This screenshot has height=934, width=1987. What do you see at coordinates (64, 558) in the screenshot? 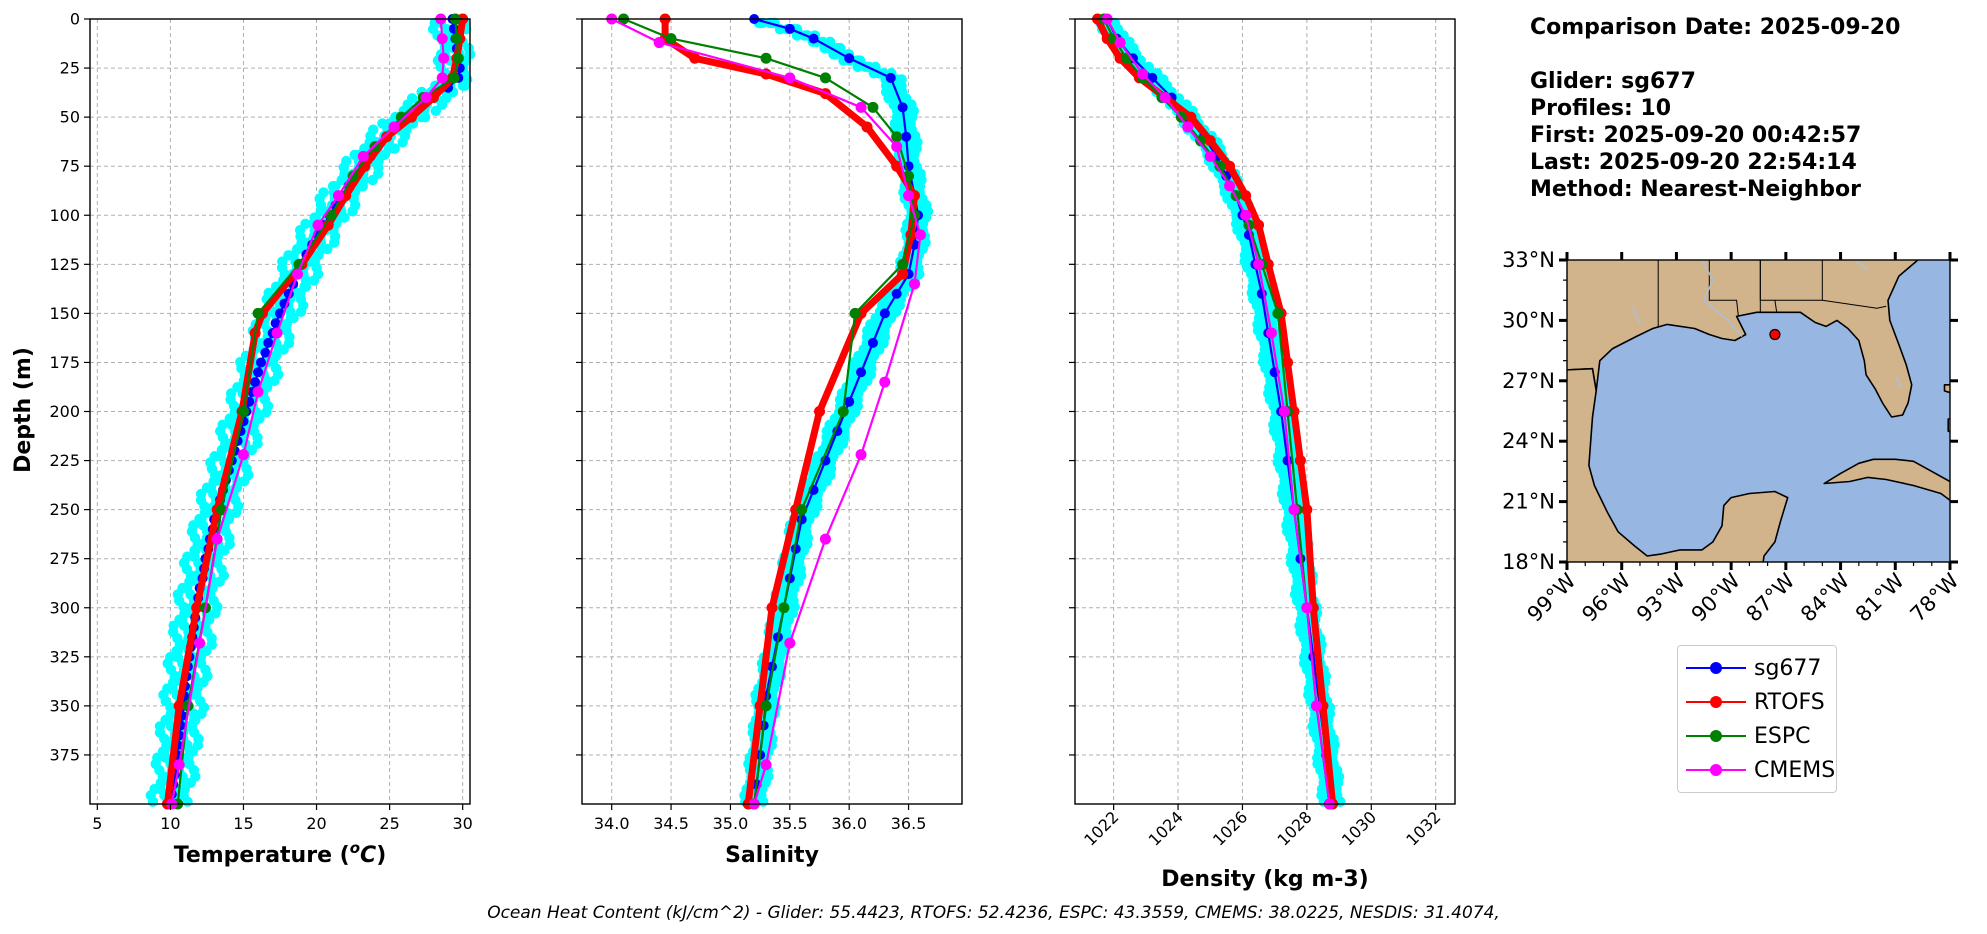
I see `y-tick-label: 275` at bounding box center [64, 558].